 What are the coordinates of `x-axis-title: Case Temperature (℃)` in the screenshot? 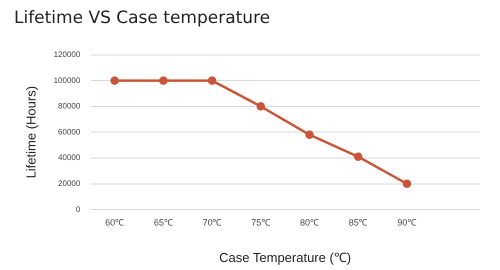 It's located at (285, 257).